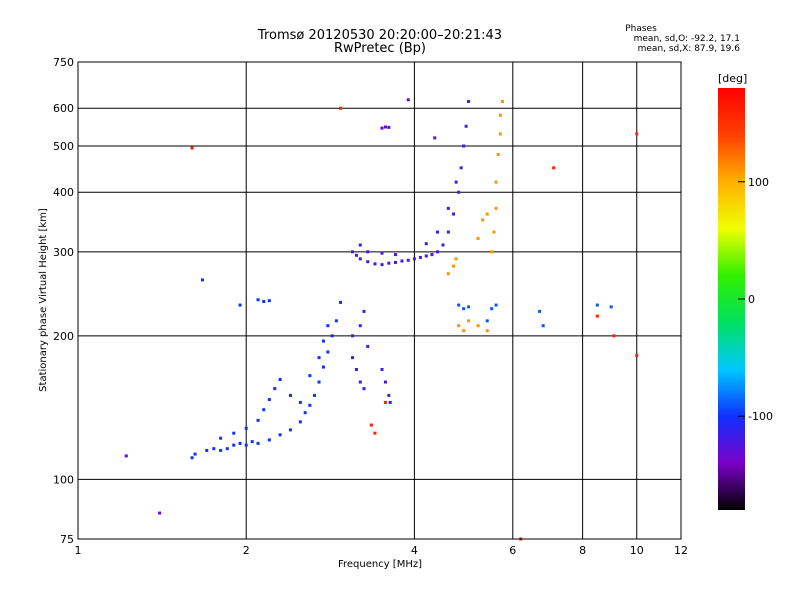 This screenshot has height=600, width=800. What do you see at coordinates (414, 550) in the screenshot?
I see `x-tick-label: 4` at bounding box center [414, 550].